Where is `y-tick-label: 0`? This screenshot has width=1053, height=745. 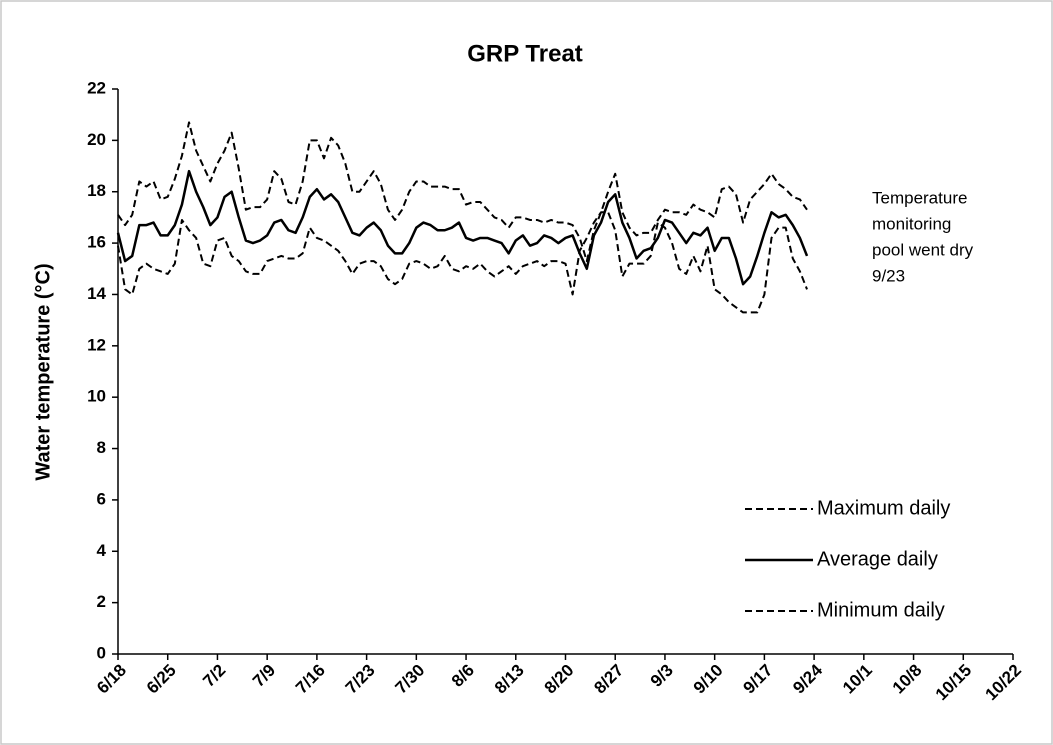
y-tick-label: 0 is located at coordinates (101, 652).